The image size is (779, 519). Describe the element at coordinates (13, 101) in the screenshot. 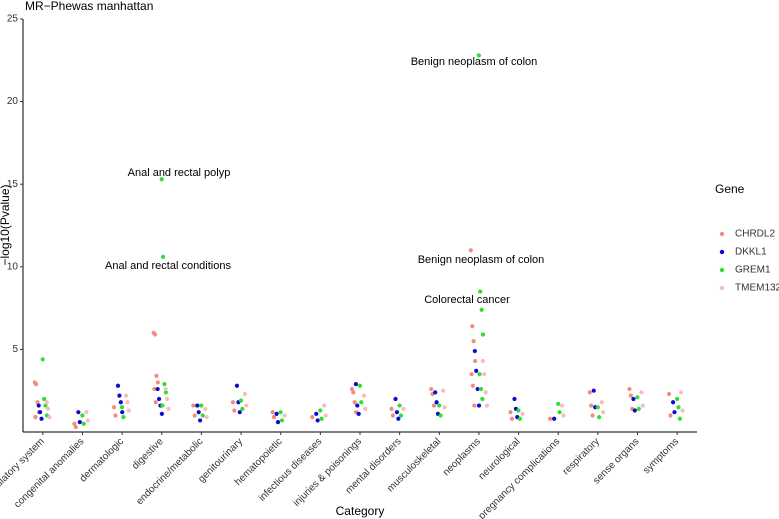

I see `y-tick-label: 20` at that location.